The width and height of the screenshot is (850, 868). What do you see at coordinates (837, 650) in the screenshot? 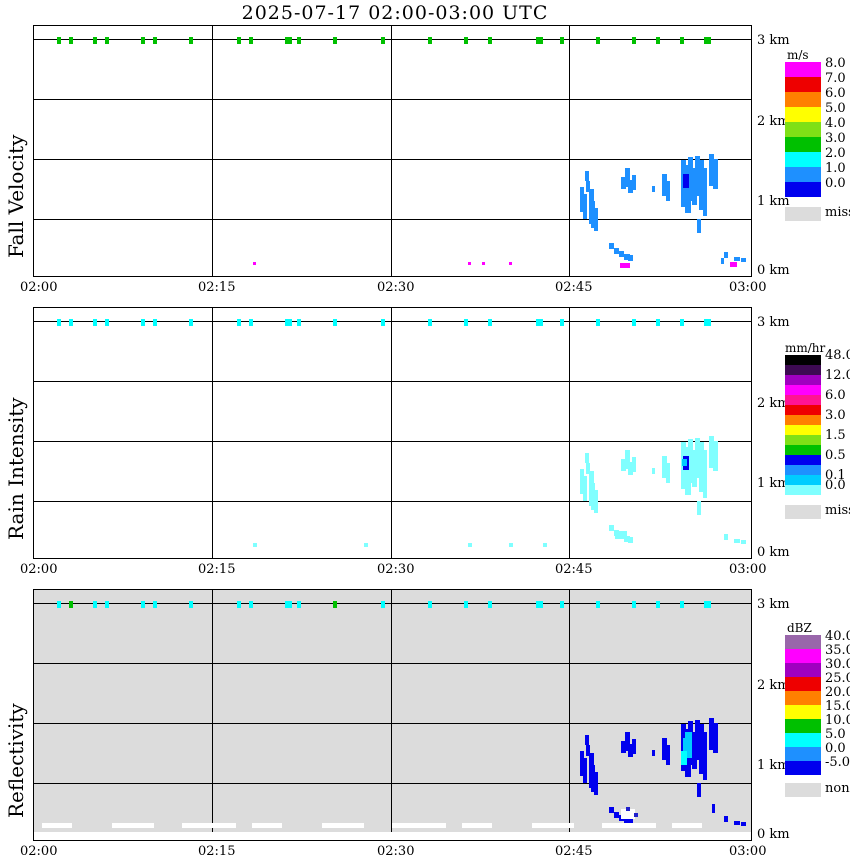
I see `colorbar-tick-label: 35.0` at bounding box center [837, 650].